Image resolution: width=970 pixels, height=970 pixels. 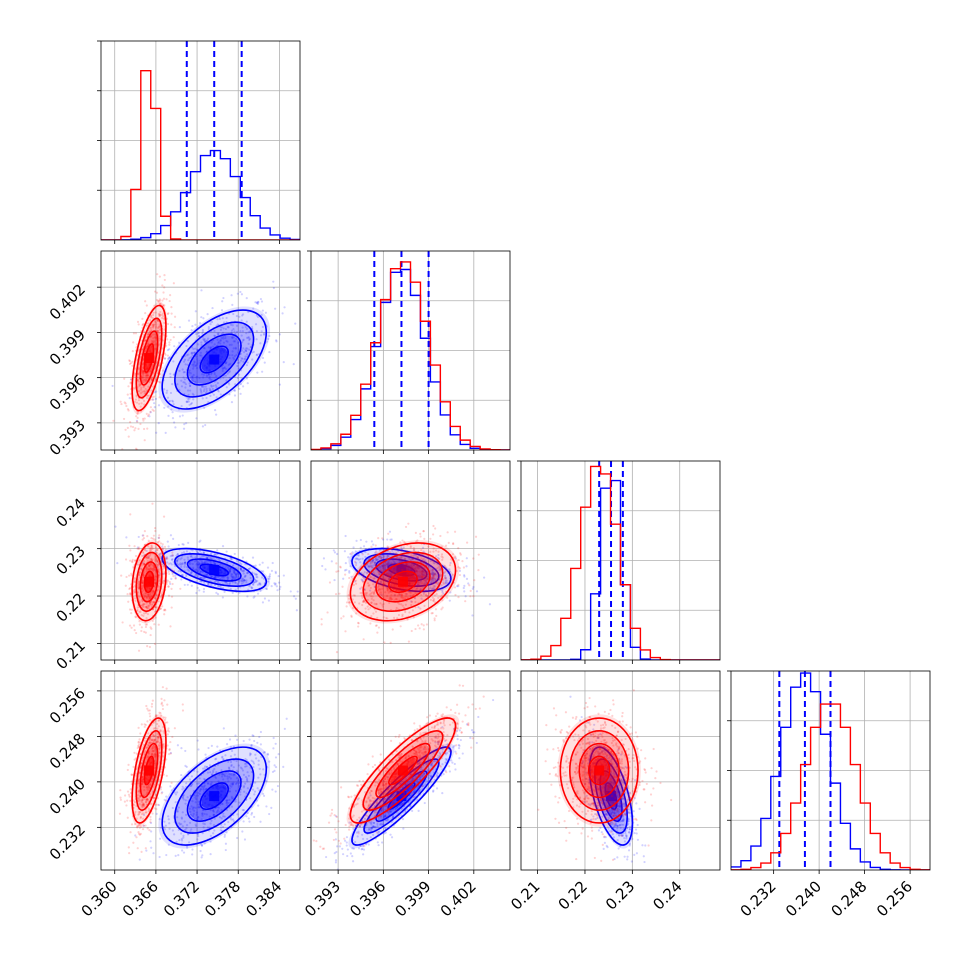 What do you see at coordinates (758, 898) in the screenshot?
I see `x-tick-label: 0.232` at bounding box center [758, 898].